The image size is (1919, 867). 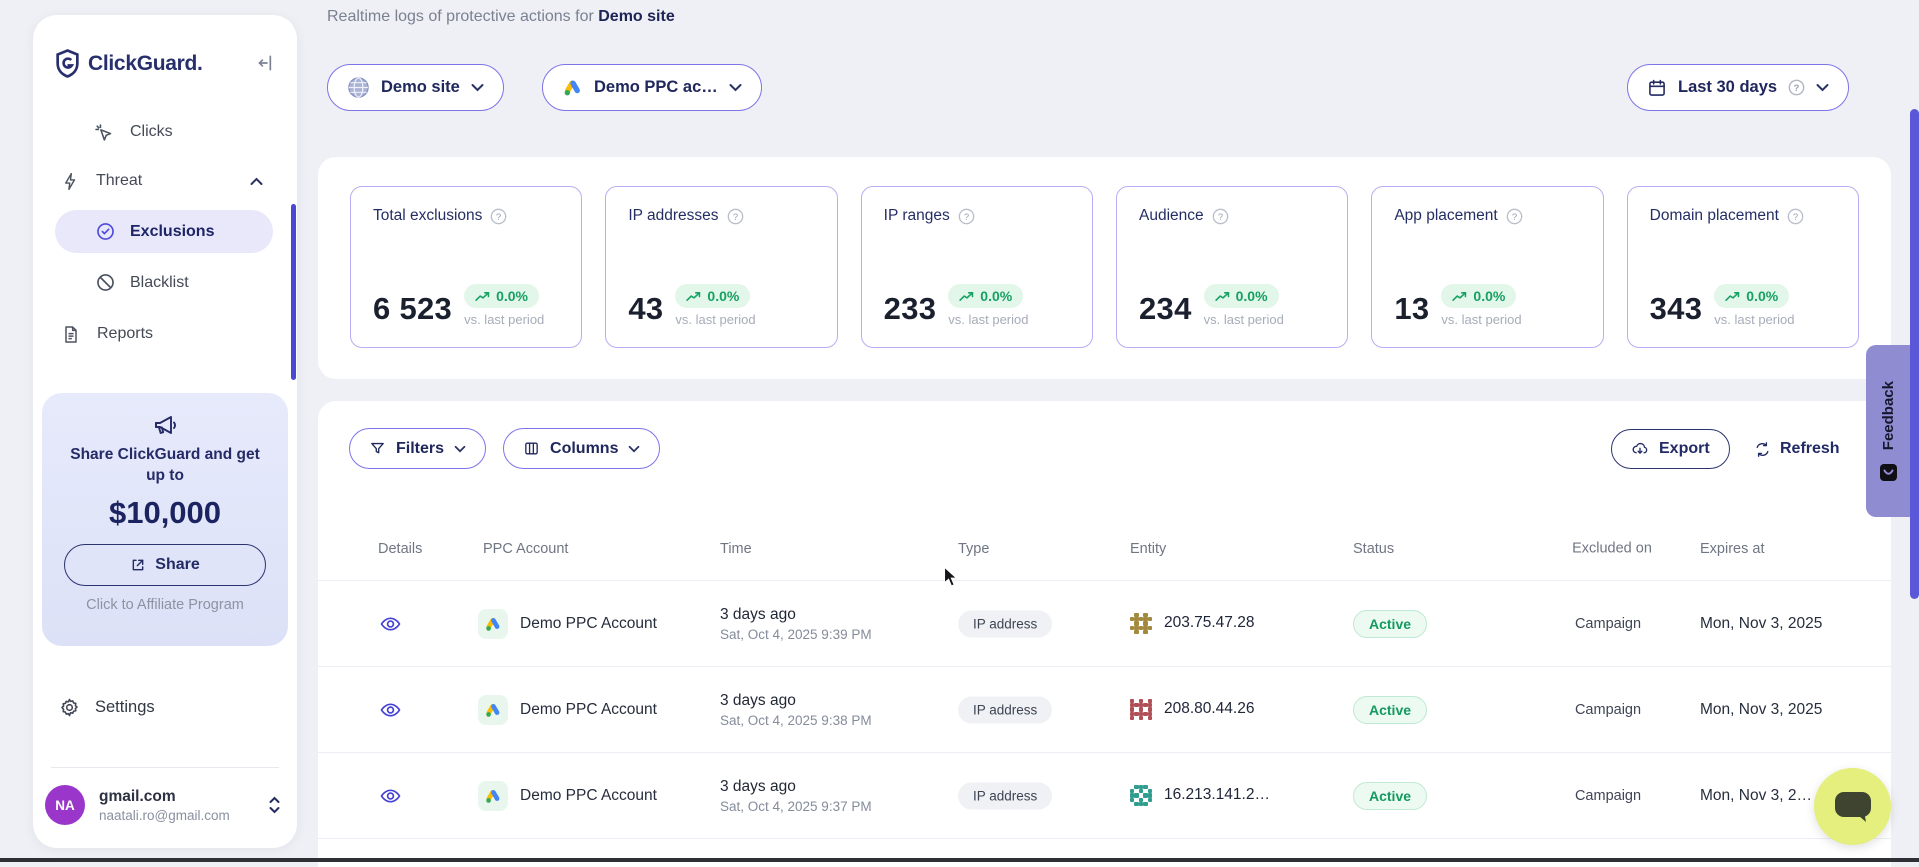 I want to click on share-button: Share, so click(x=165, y=564).